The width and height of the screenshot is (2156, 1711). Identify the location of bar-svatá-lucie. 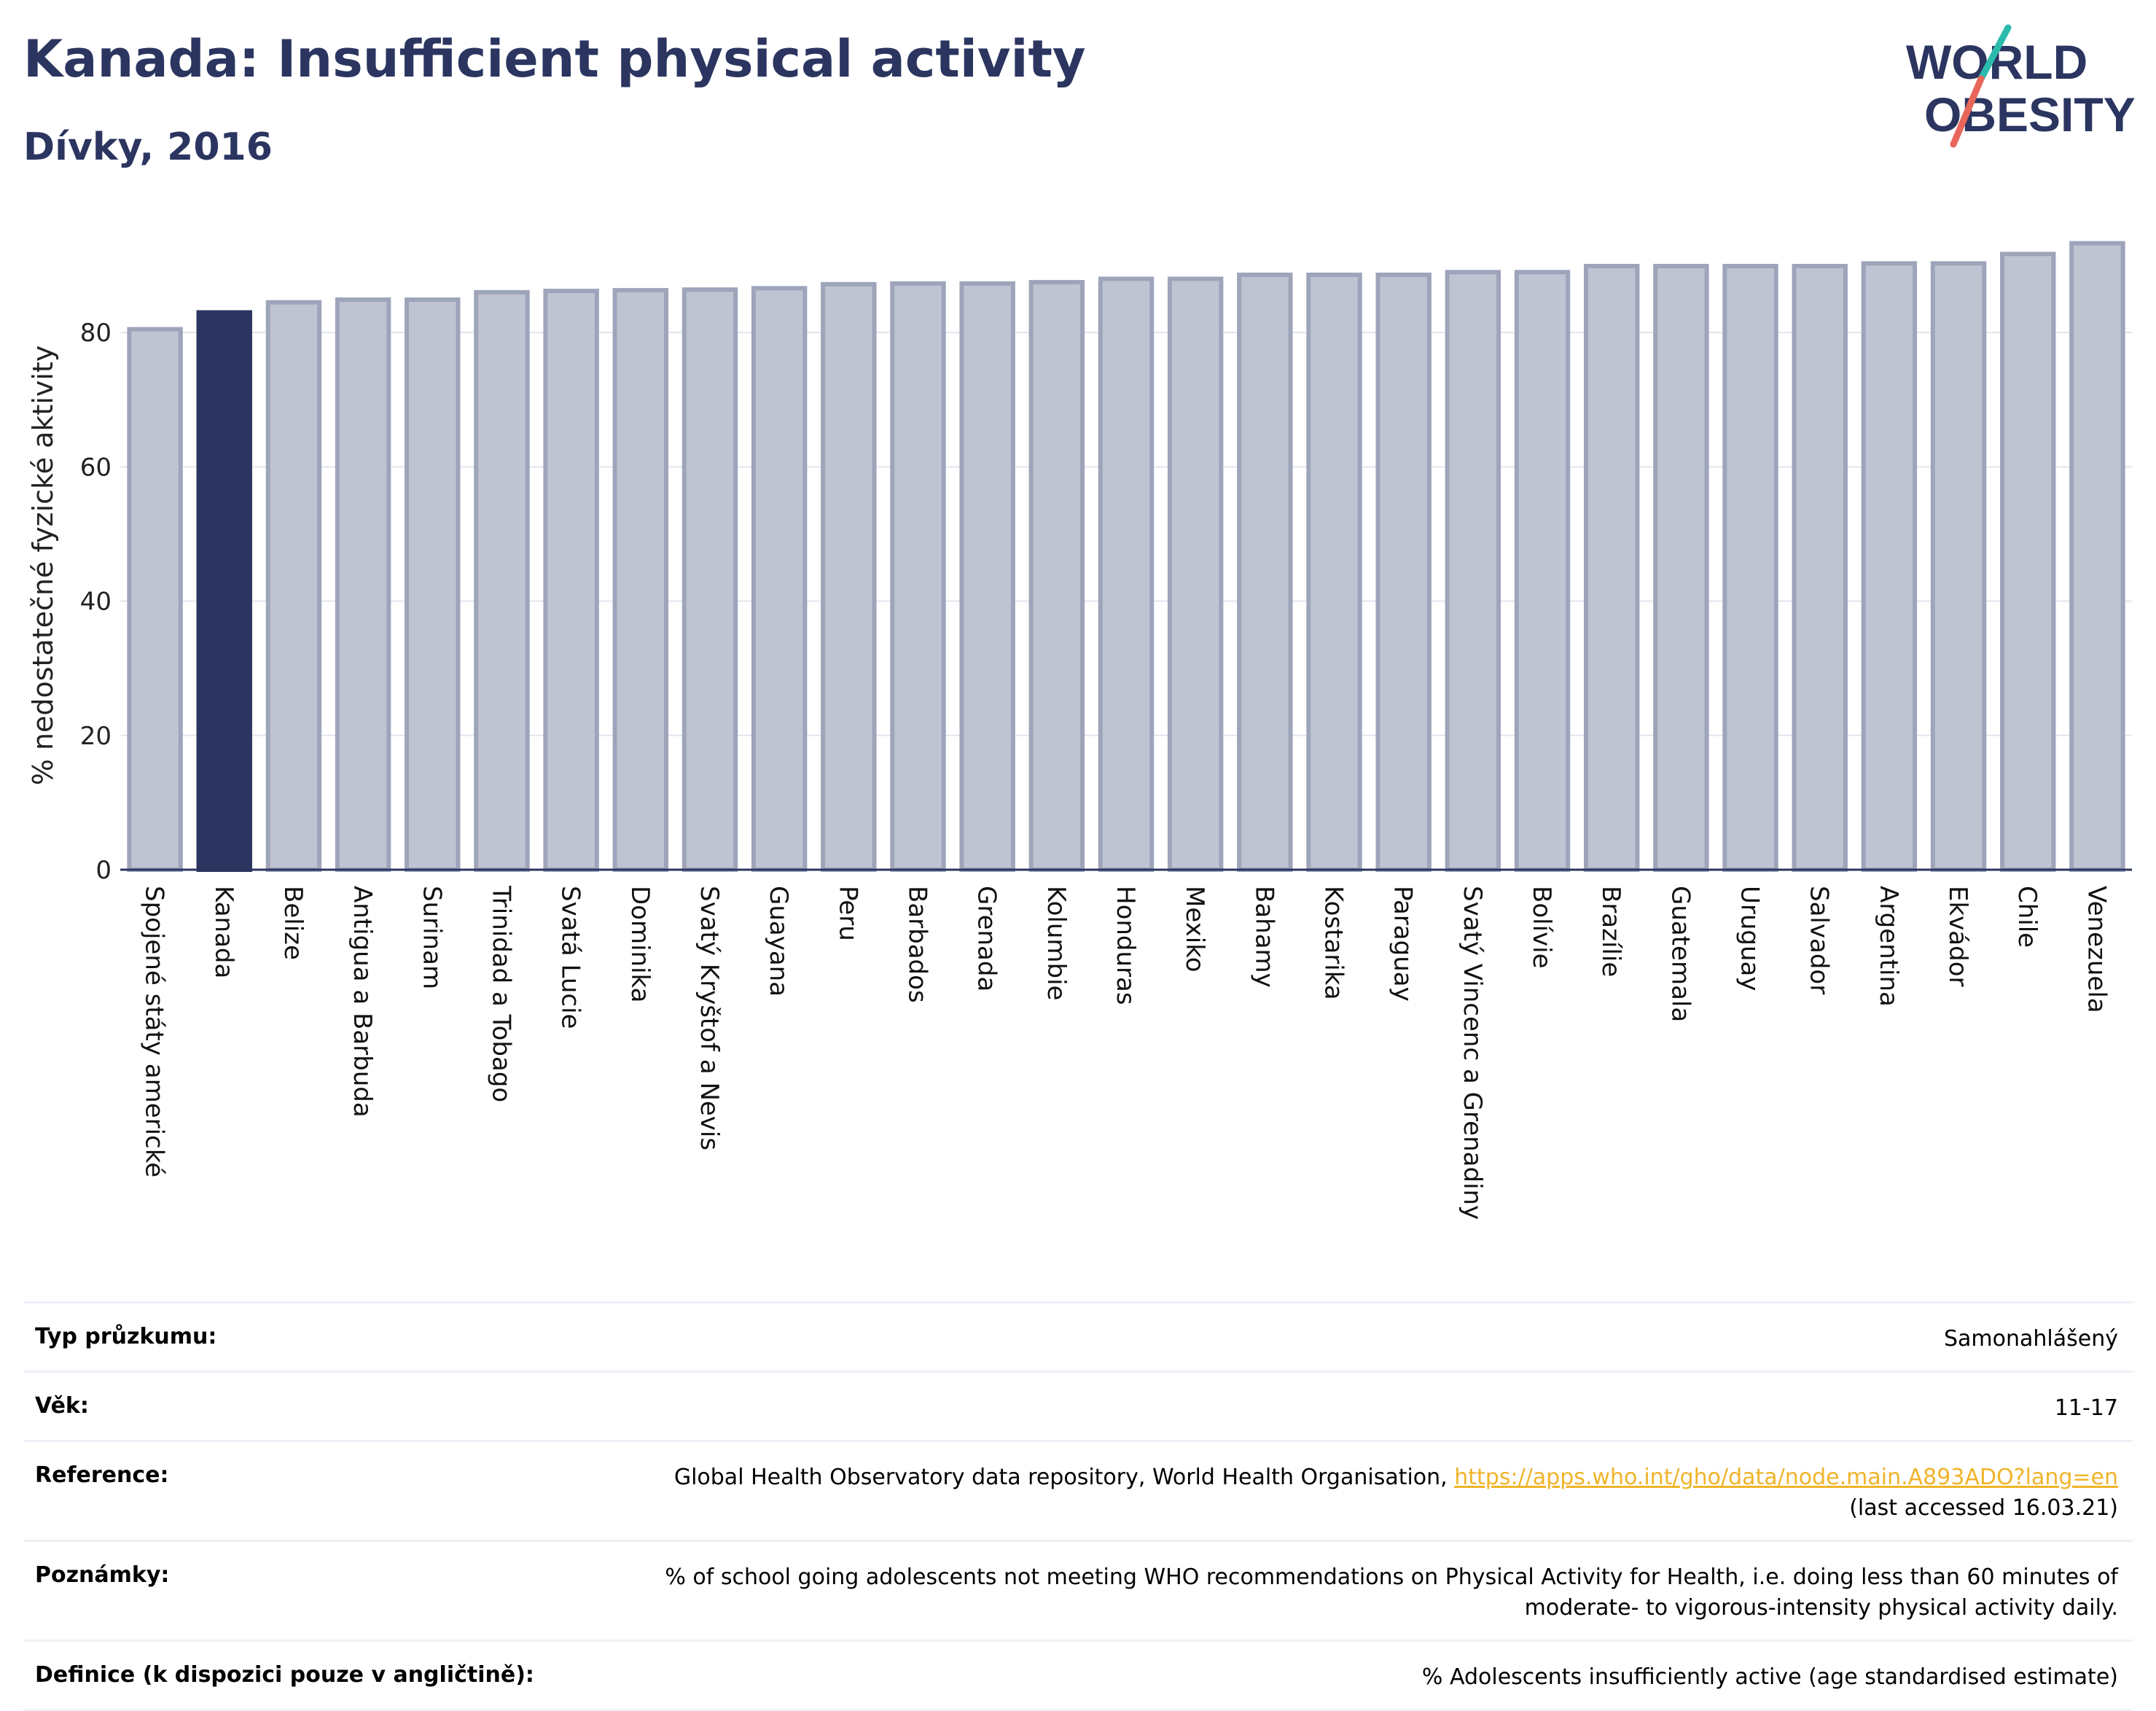
(571, 581).